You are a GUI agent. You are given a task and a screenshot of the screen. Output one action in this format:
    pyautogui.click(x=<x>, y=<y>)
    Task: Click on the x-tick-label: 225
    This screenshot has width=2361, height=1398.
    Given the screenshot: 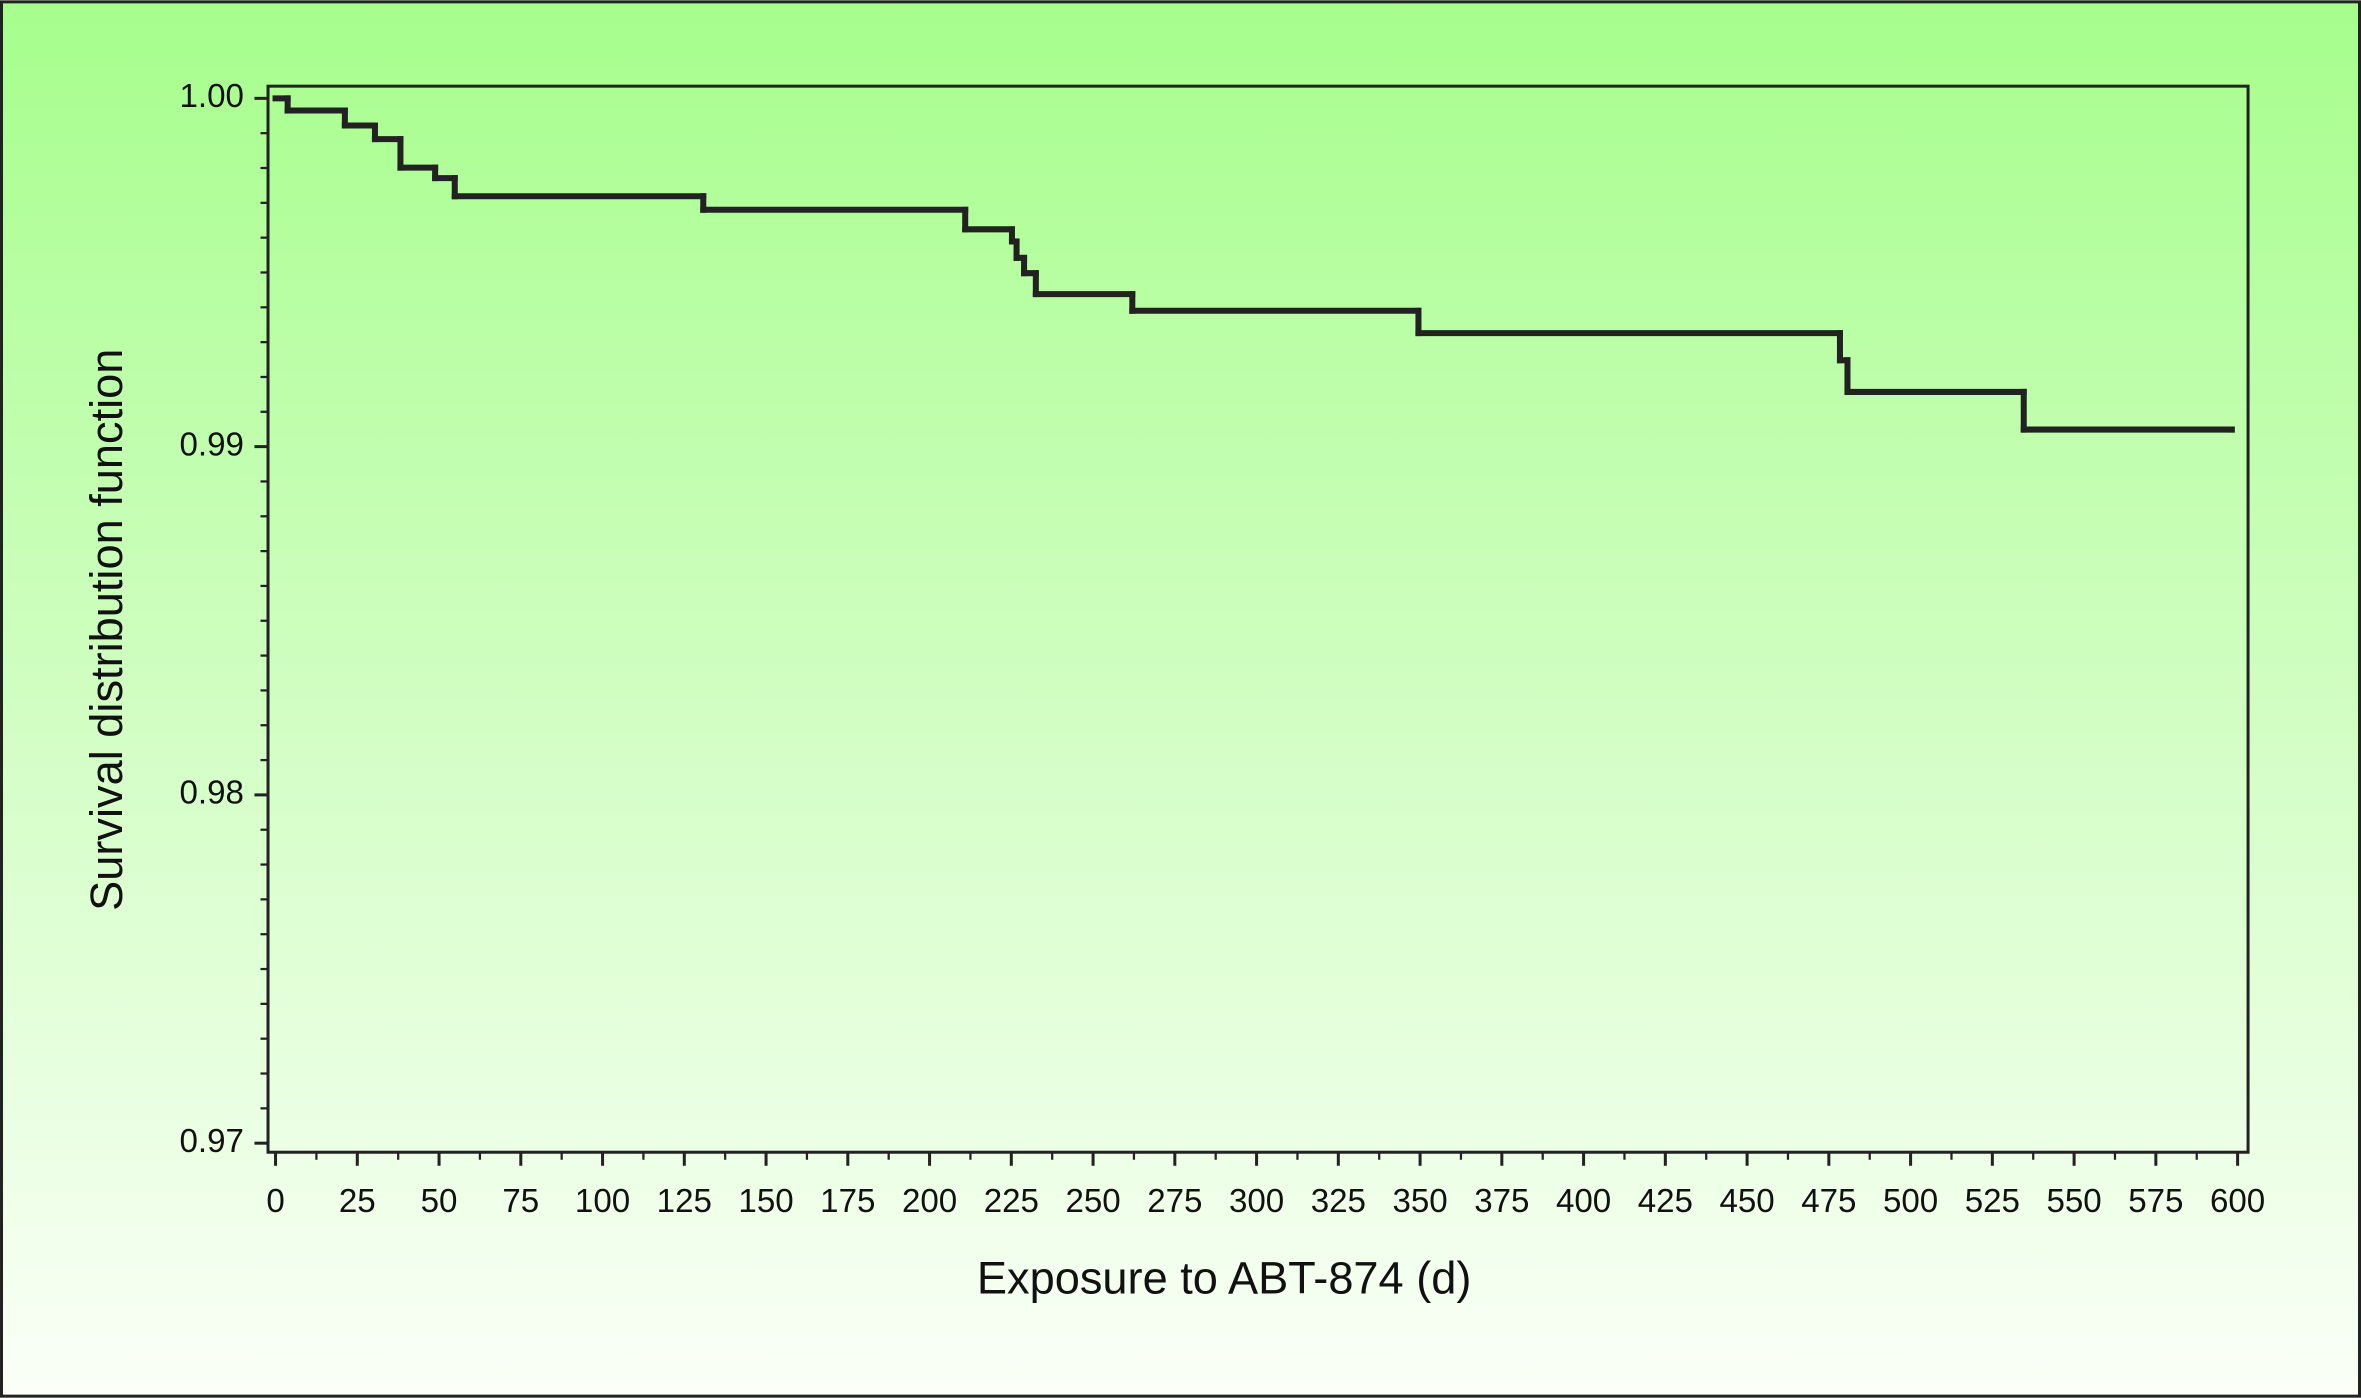 What is the action you would take?
    pyautogui.click(x=1011, y=1201)
    